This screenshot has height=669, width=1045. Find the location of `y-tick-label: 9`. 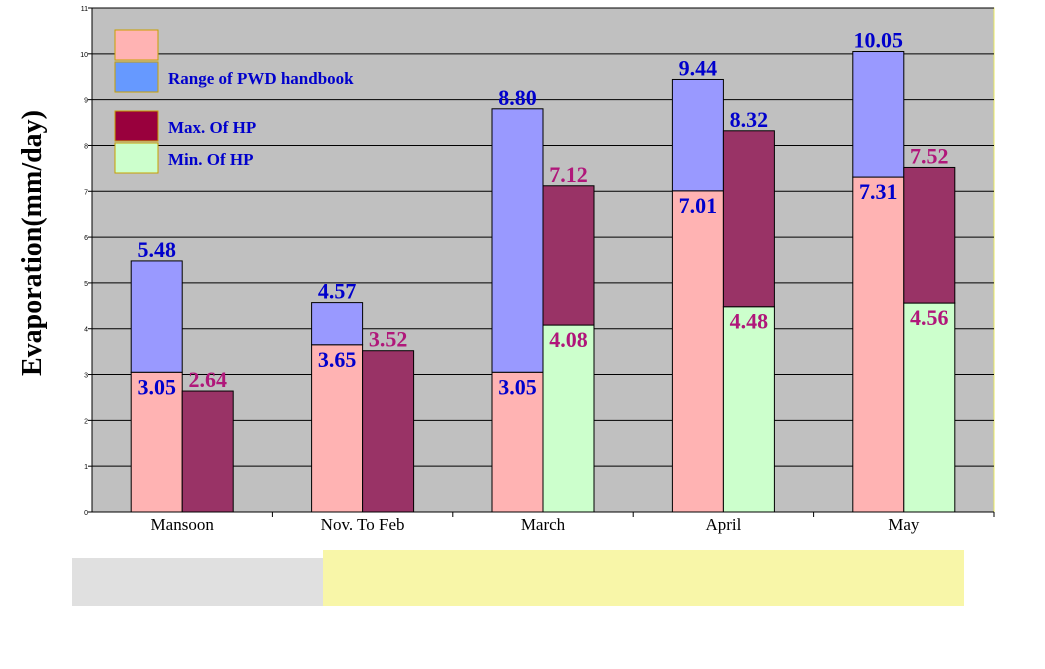

y-tick-label: 9 is located at coordinates (86, 101).